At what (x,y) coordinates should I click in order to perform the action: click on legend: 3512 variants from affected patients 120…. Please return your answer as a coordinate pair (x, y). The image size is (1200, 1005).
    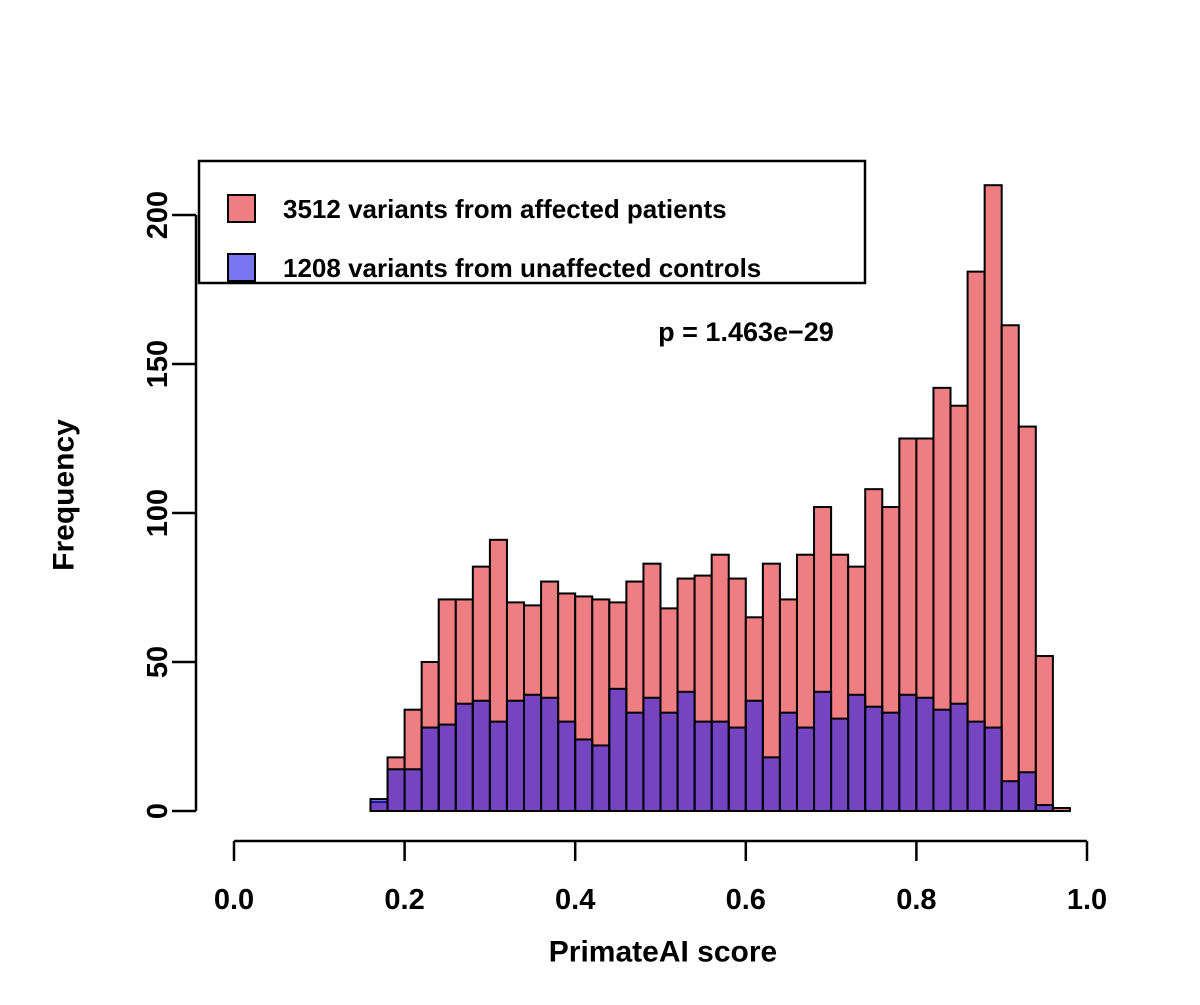
    Looking at the image, I should click on (532, 222).